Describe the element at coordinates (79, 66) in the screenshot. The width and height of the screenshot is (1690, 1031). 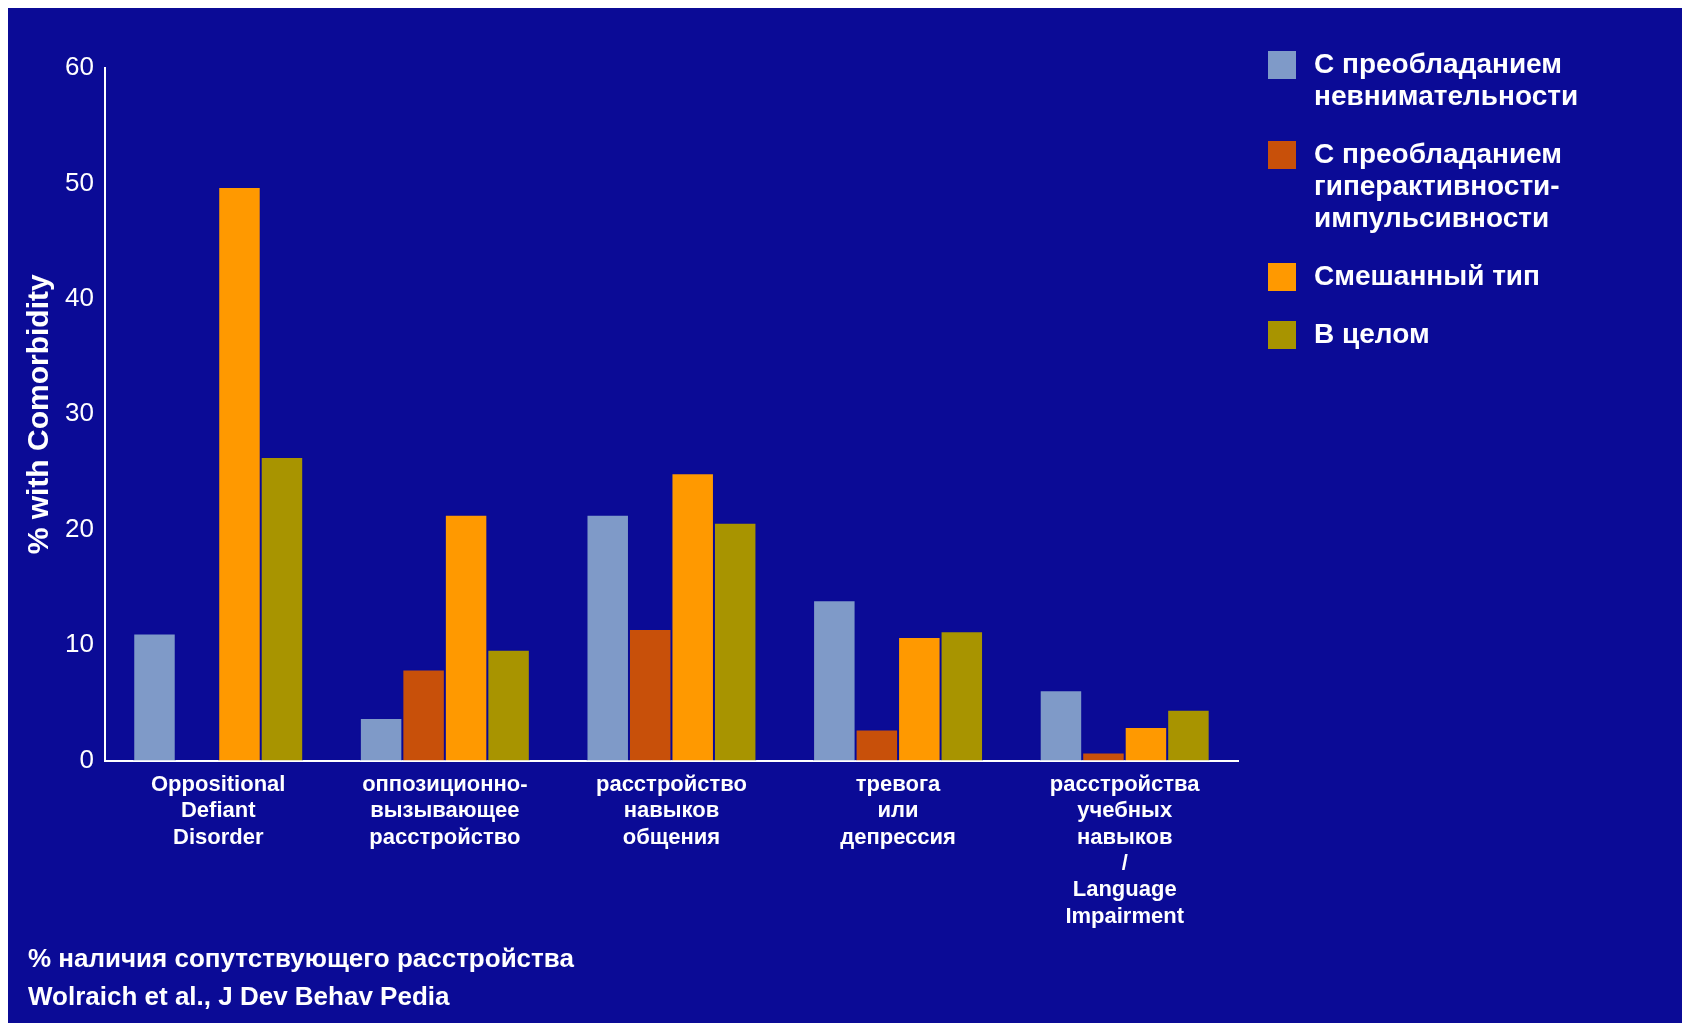
I see `y-tick-label: 60` at that location.